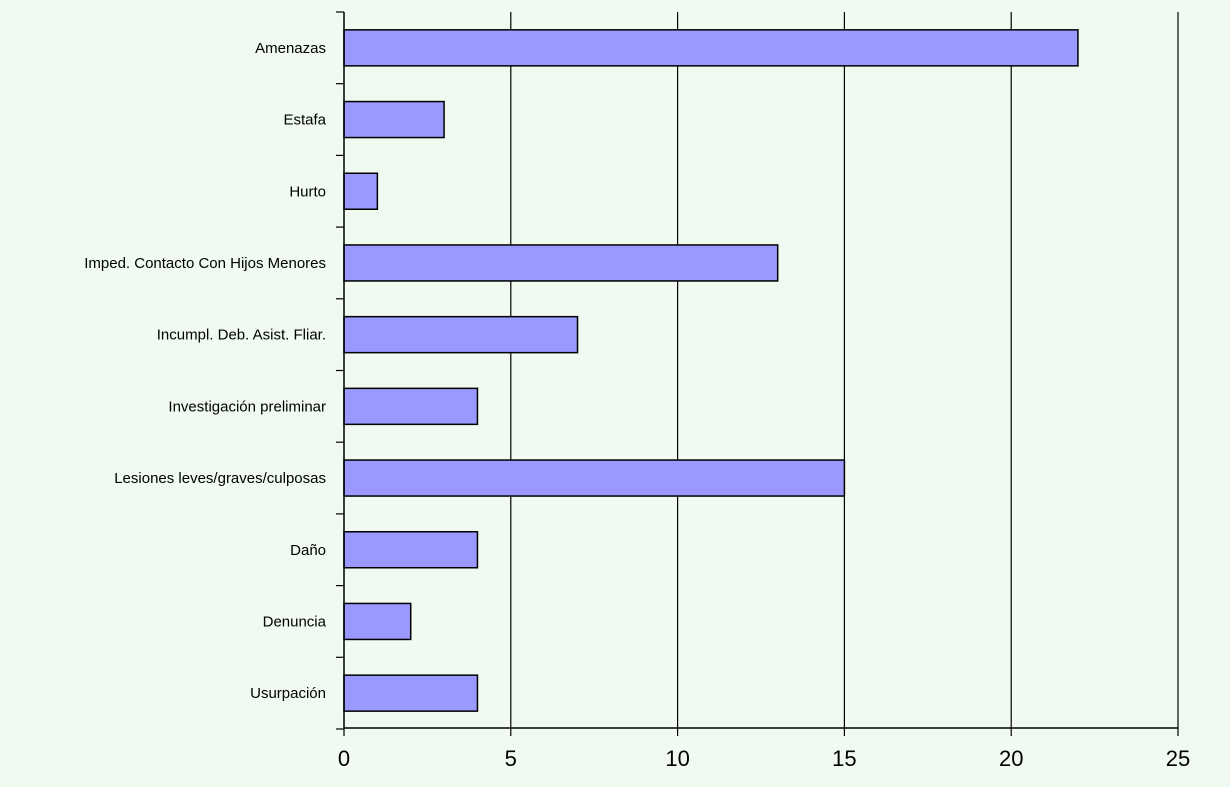 The height and width of the screenshot is (787, 1230). I want to click on category-label: Lesiones leves/graves/culposas, so click(220, 478).